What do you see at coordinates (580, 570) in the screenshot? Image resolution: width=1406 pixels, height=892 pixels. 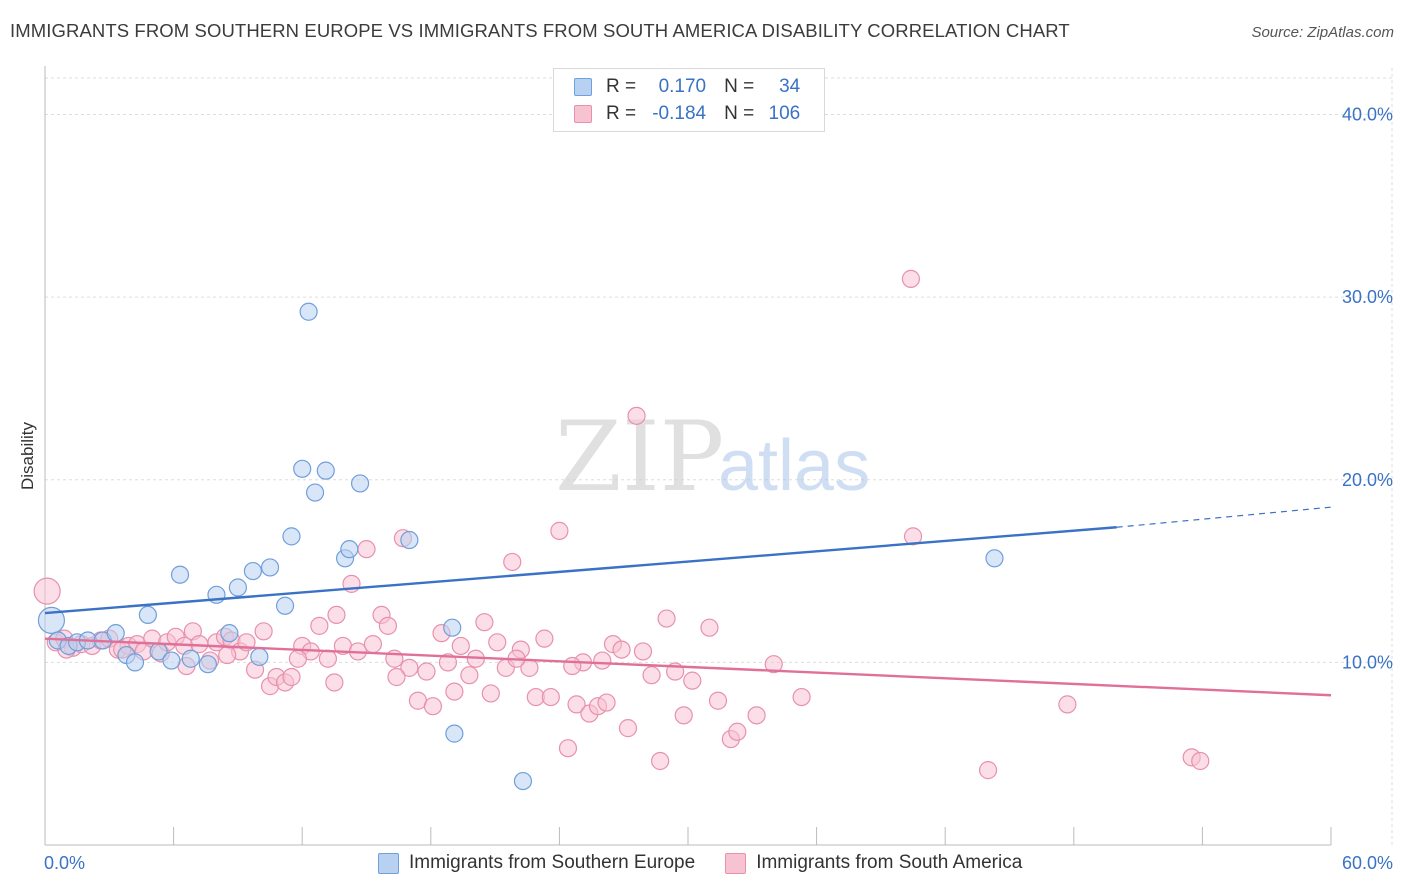 I see `trend-line-southern-europe` at bounding box center [580, 570].